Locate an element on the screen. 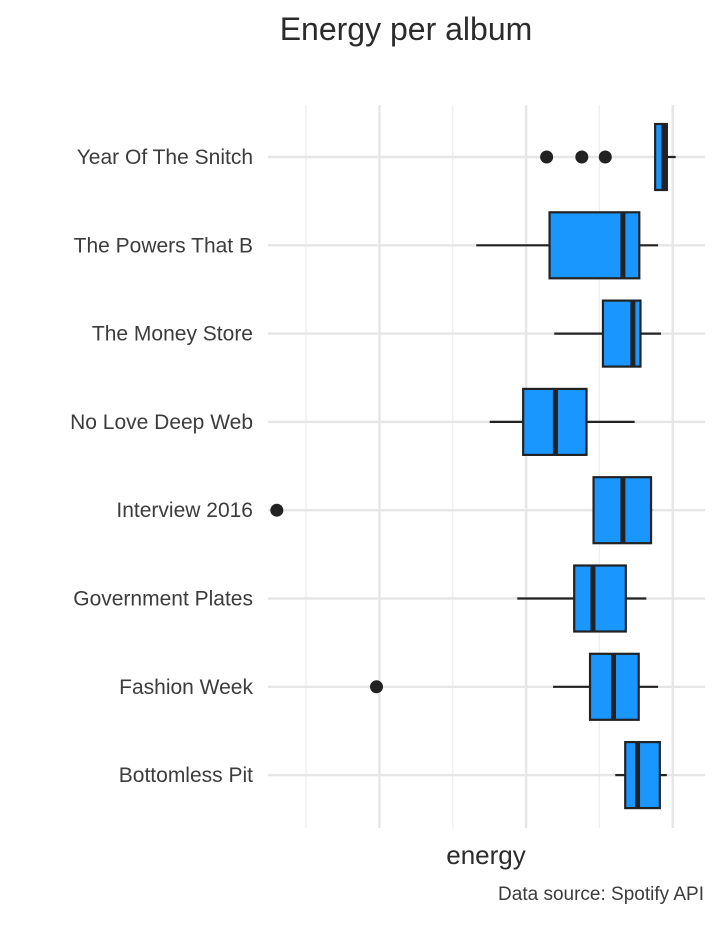  chart-title: Energy per album is located at coordinates (406, 29).